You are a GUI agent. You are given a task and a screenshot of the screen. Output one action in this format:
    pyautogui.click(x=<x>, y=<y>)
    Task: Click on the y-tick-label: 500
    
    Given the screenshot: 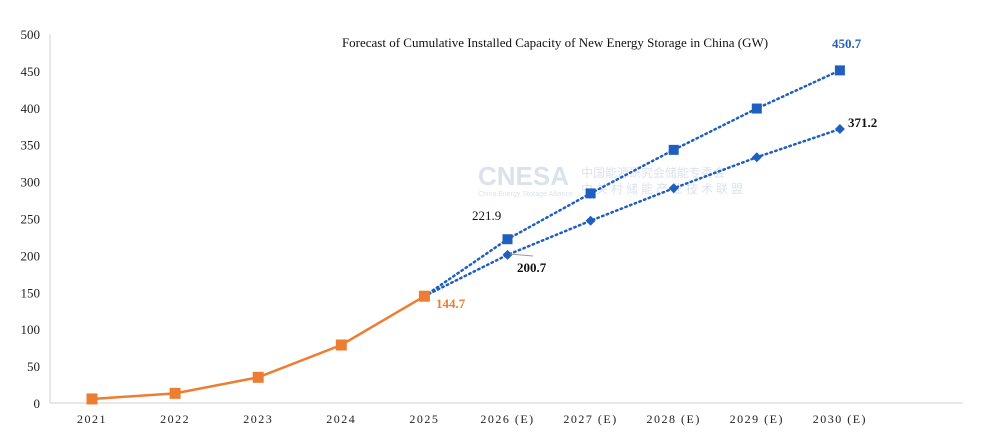 What is the action you would take?
    pyautogui.click(x=31, y=34)
    